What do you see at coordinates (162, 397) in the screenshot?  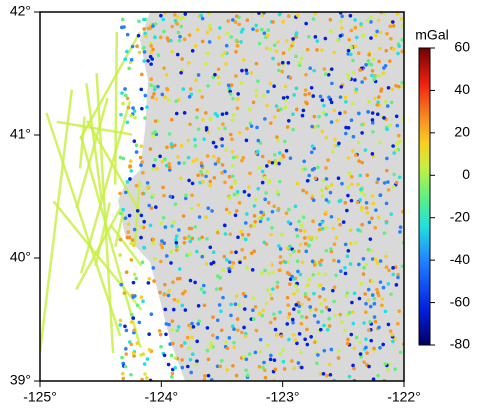 I see `x-tick-label: -124°` at bounding box center [162, 397].